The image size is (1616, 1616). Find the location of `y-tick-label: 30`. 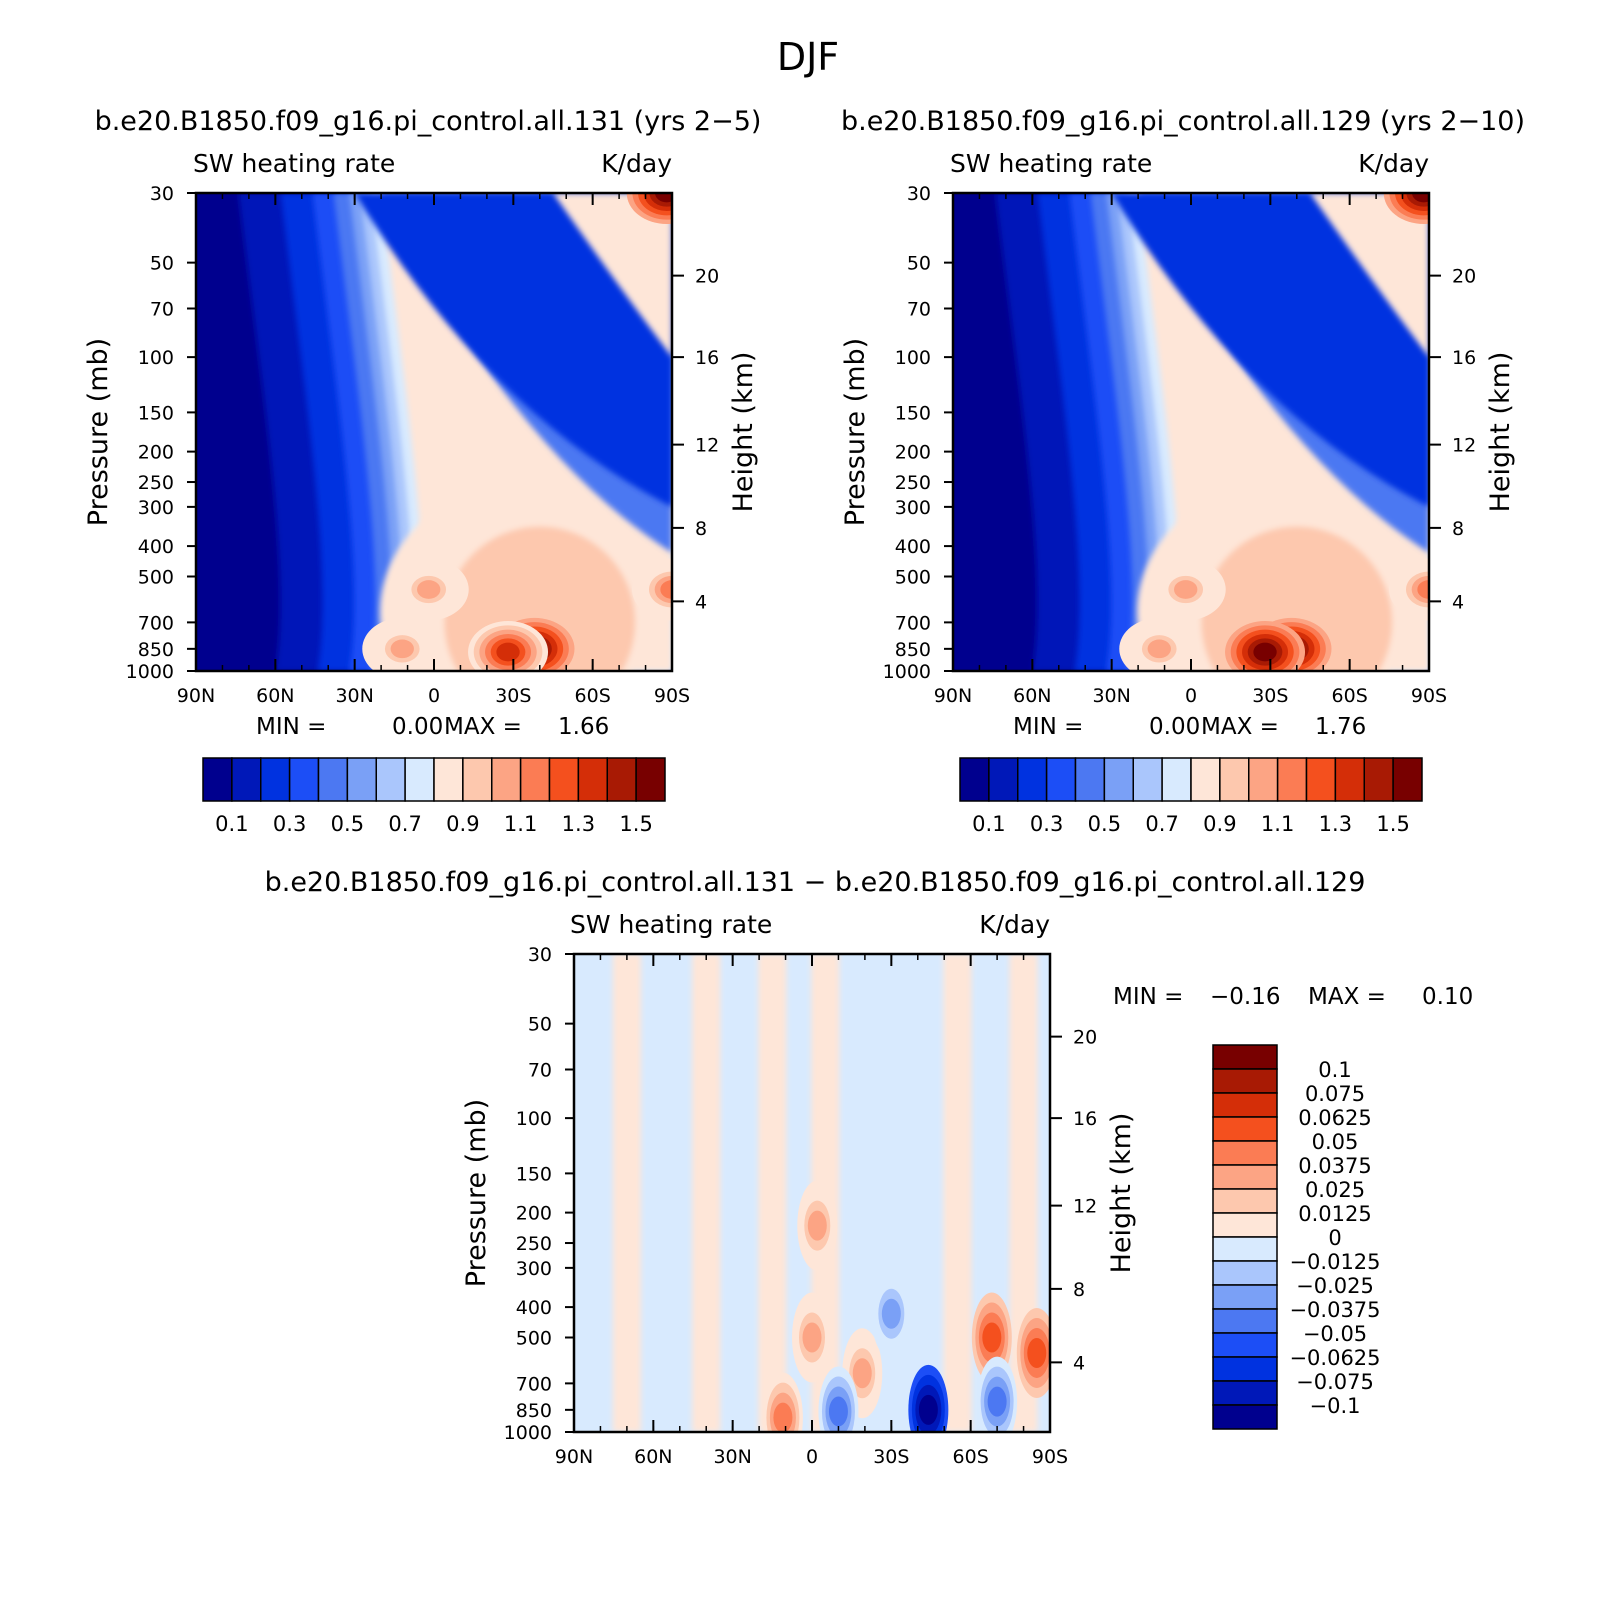

y-tick-label: 30 is located at coordinates (162, 194).